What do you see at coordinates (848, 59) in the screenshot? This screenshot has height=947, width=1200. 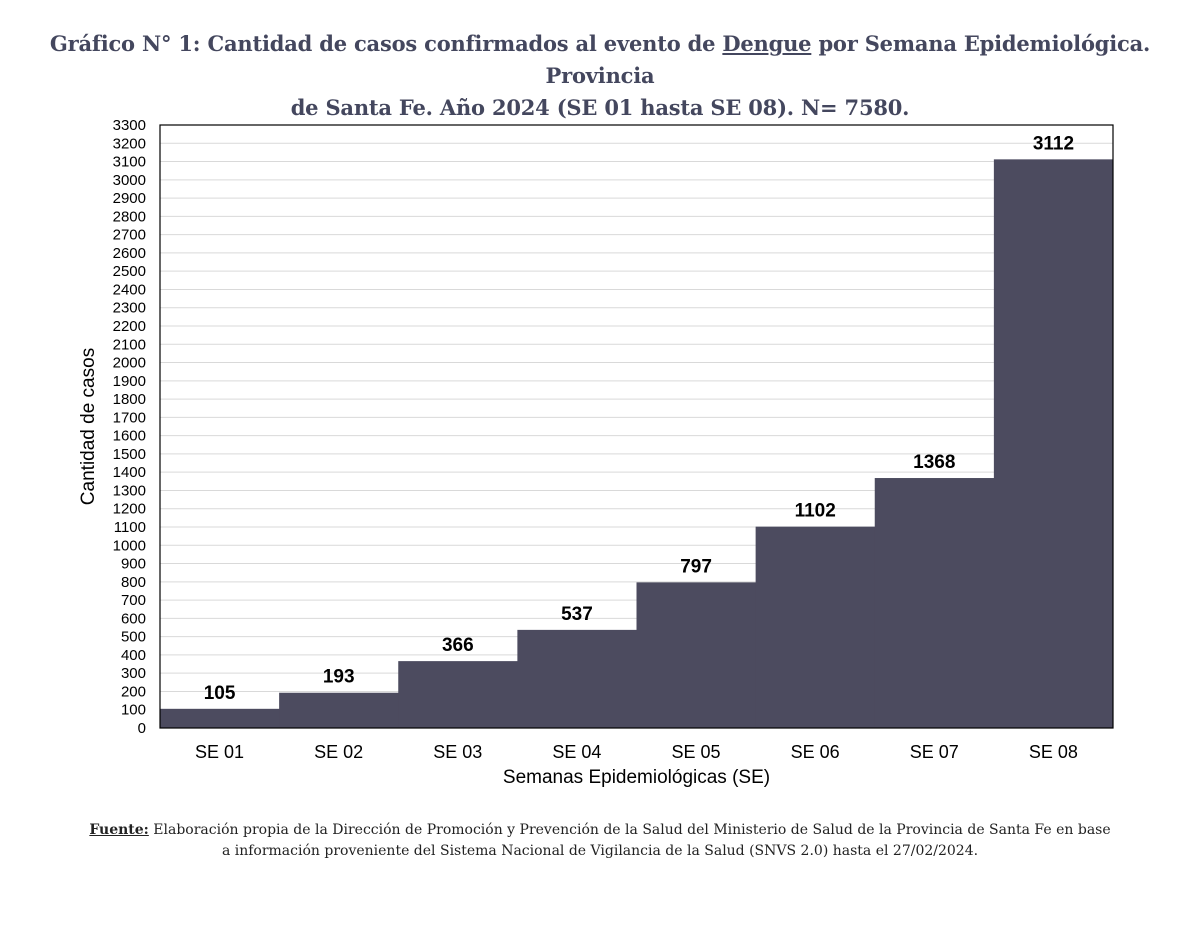 I see `title-line1-suffix: por Semana Epidemiológica. Provincia` at bounding box center [848, 59].